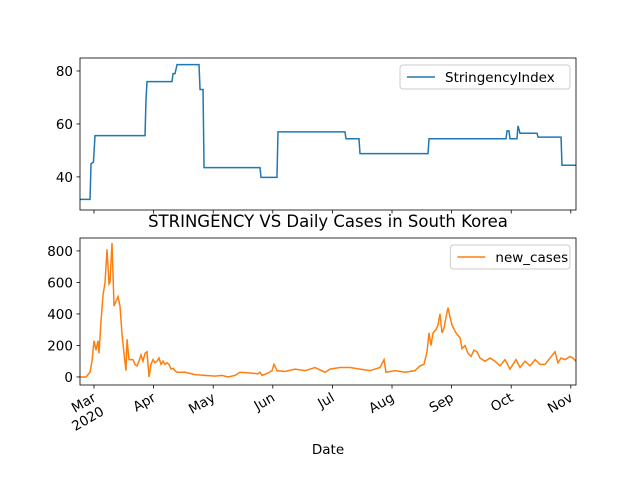  What do you see at coordinates (502, 403) in the screenshot?
I see `x-tick-label: Oct` at bounding box center [502, 403].